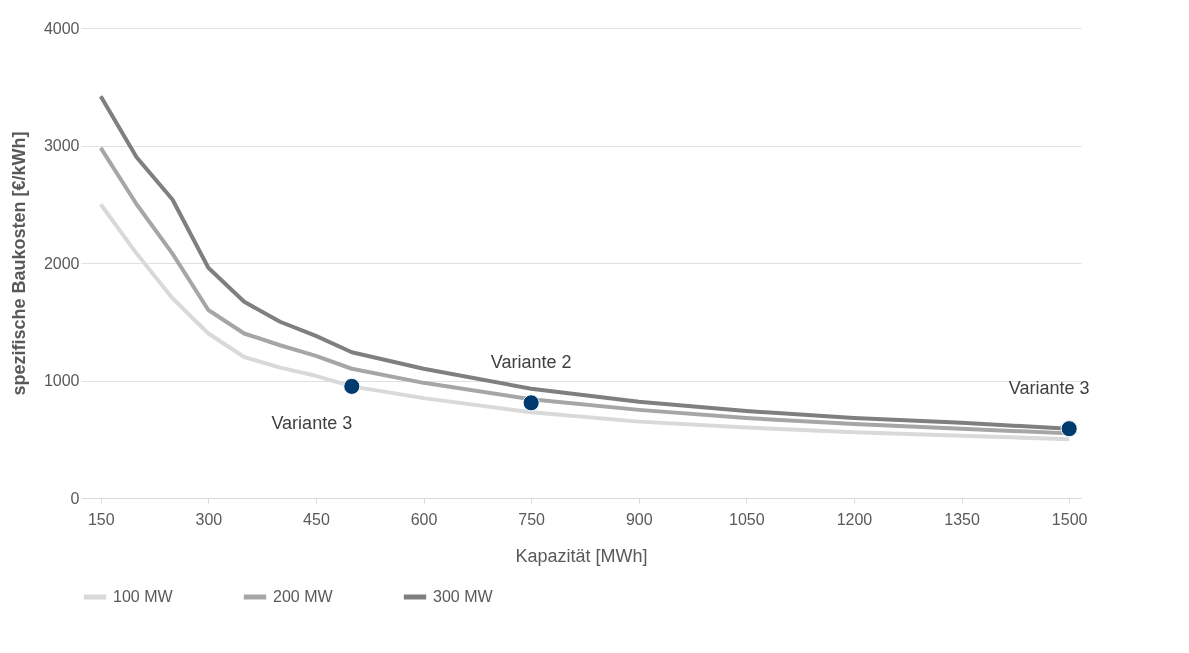 The height and width of the screenshot is (653, 1189). I want to click on x-tick-label: 1350, so click(962, 519).